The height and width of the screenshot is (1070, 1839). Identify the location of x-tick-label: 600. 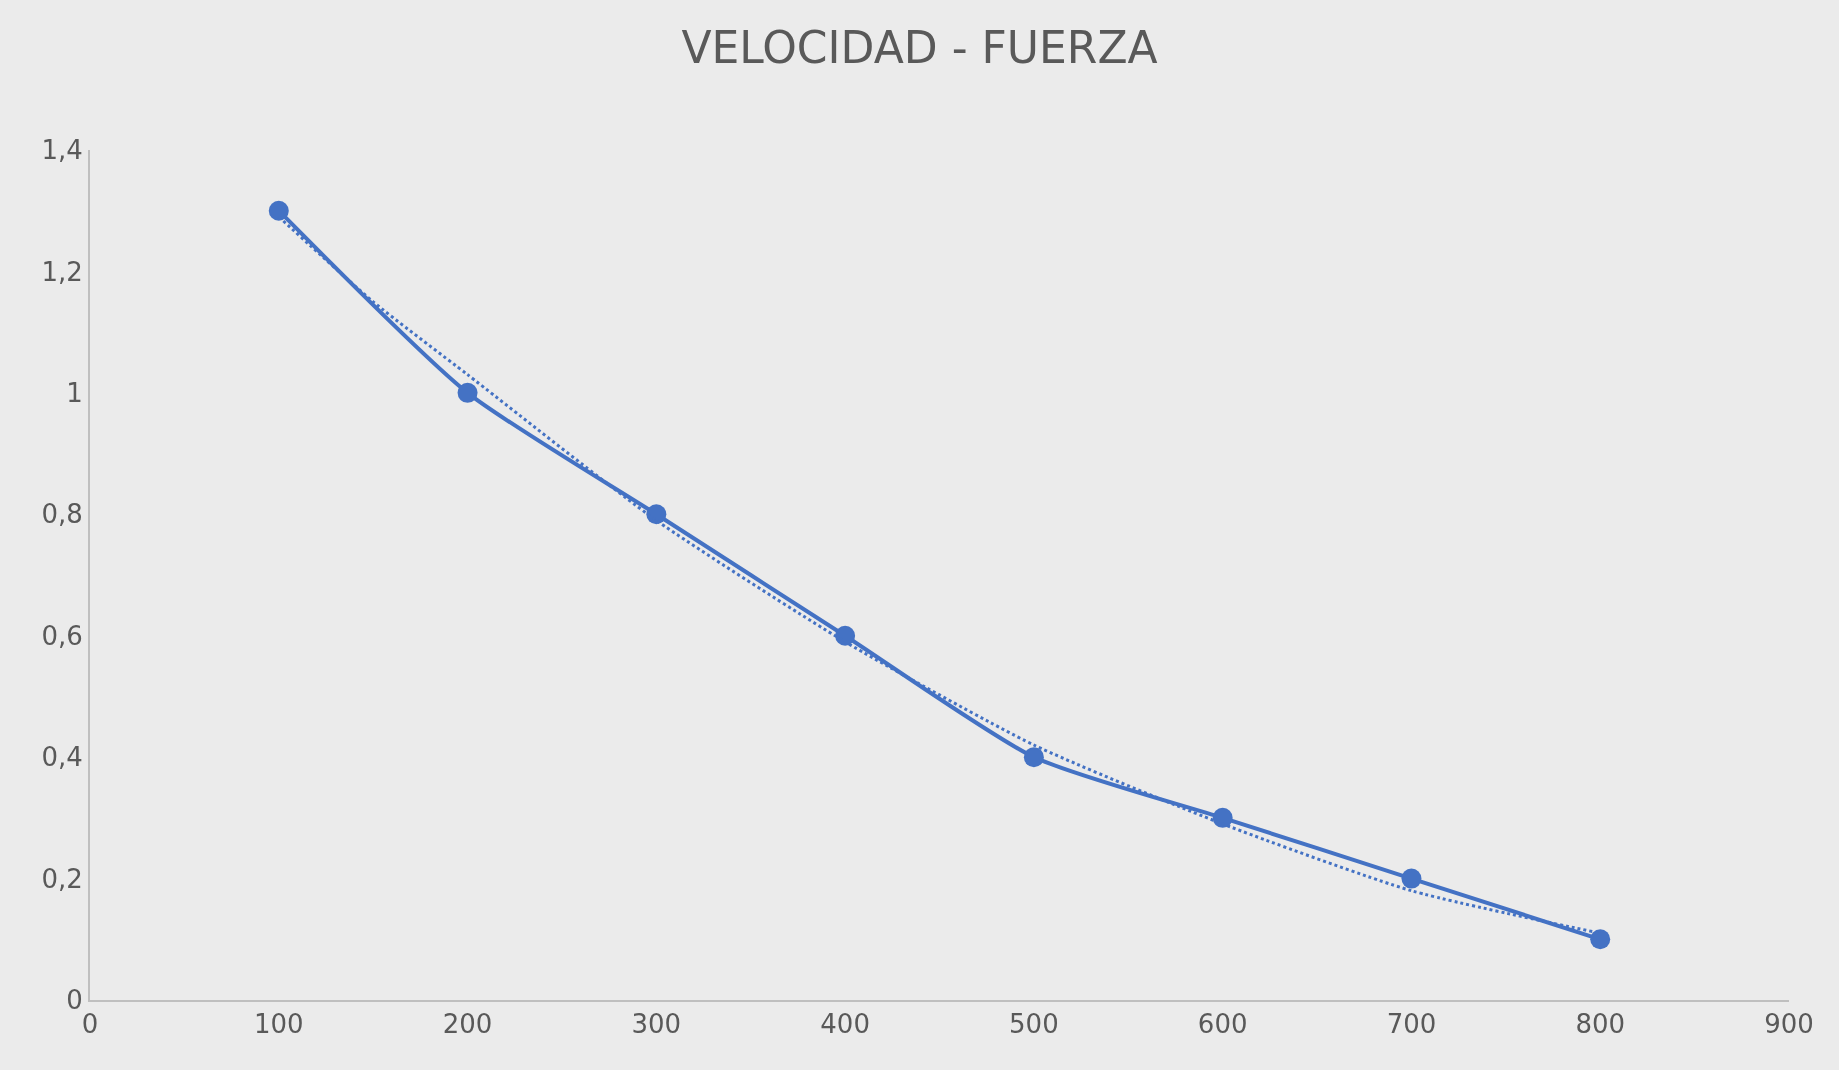
(1222, 1024).